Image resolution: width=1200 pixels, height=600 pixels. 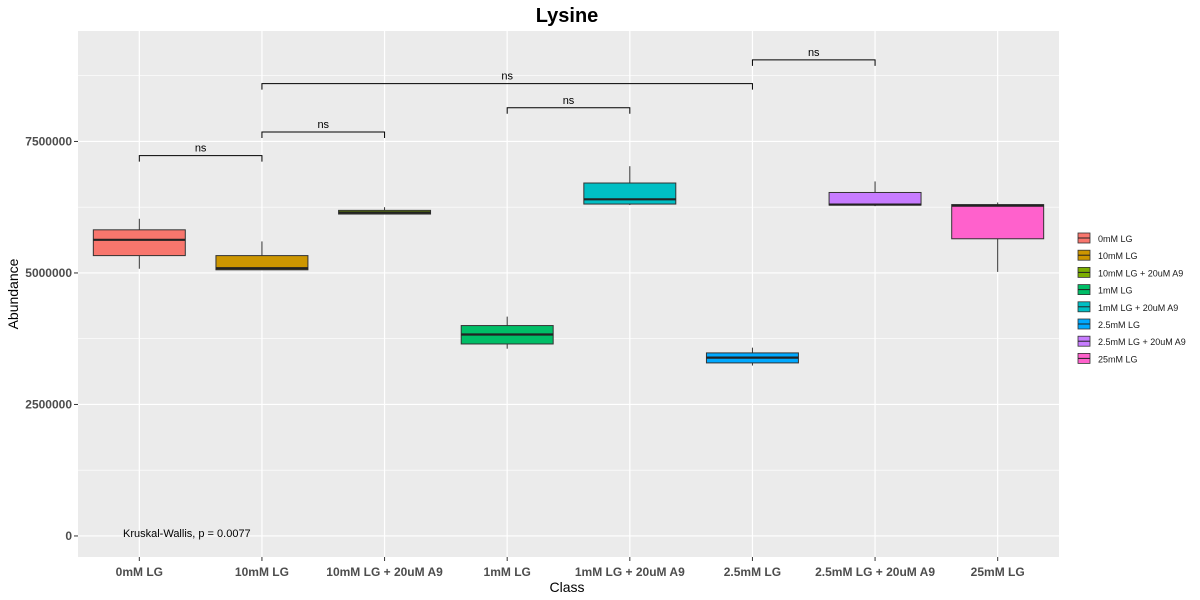 I want to click on y-tick-label: 2500000, so click(x=48, y=404).